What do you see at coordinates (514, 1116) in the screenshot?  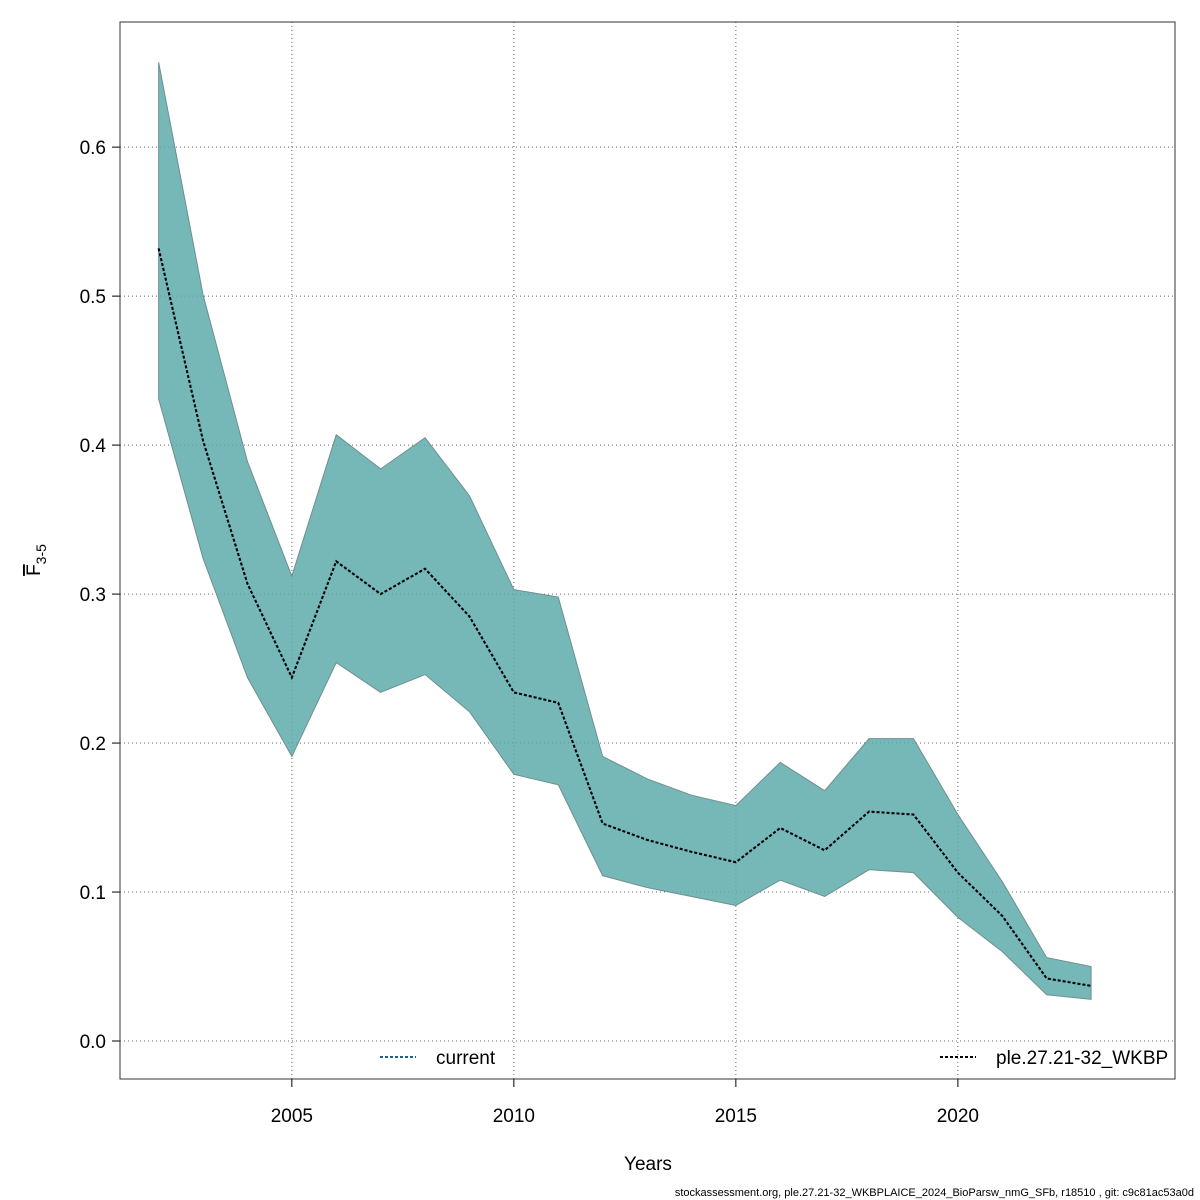 I see `x-tick-label: 2010` at bounding box center [514, 1116].